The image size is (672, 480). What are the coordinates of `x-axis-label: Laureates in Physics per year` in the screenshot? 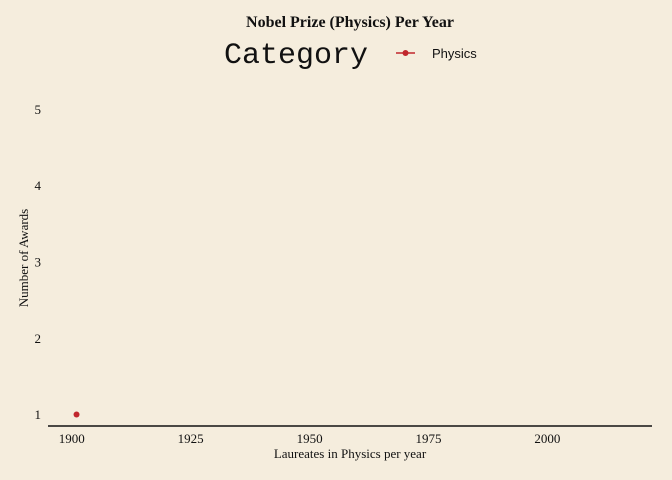 It's located at (350, 453).